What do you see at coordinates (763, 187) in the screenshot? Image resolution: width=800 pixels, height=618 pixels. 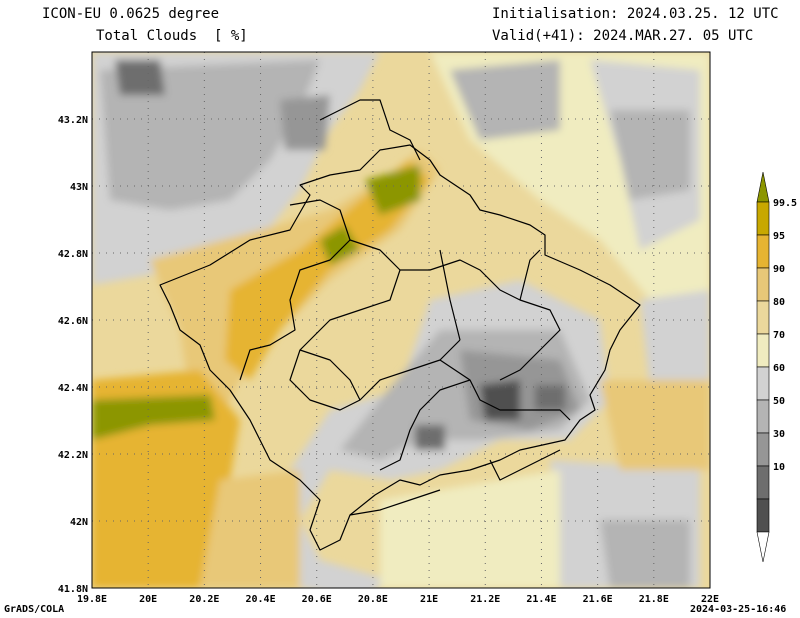 I see `colorbar-top-arrow` at bounding box center [763, 187].